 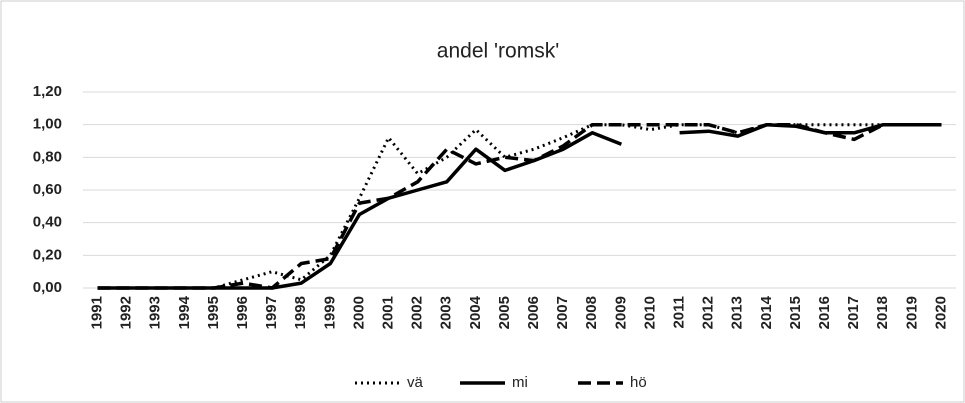 I want to click on legend-label: mi, so click(x=520, y=382).